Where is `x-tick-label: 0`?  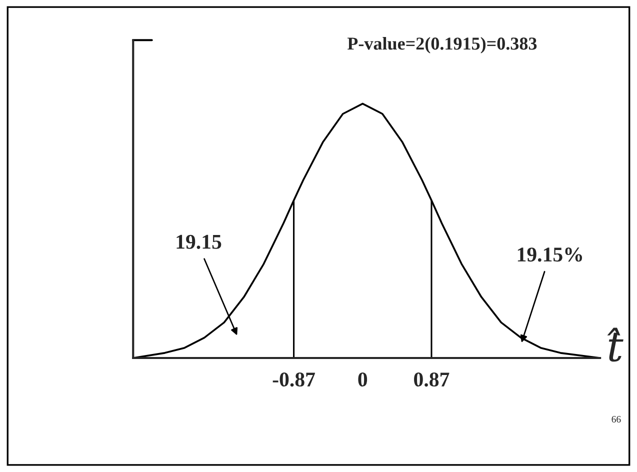 x-tick-label: 0 is located at coordinates (363, 379).